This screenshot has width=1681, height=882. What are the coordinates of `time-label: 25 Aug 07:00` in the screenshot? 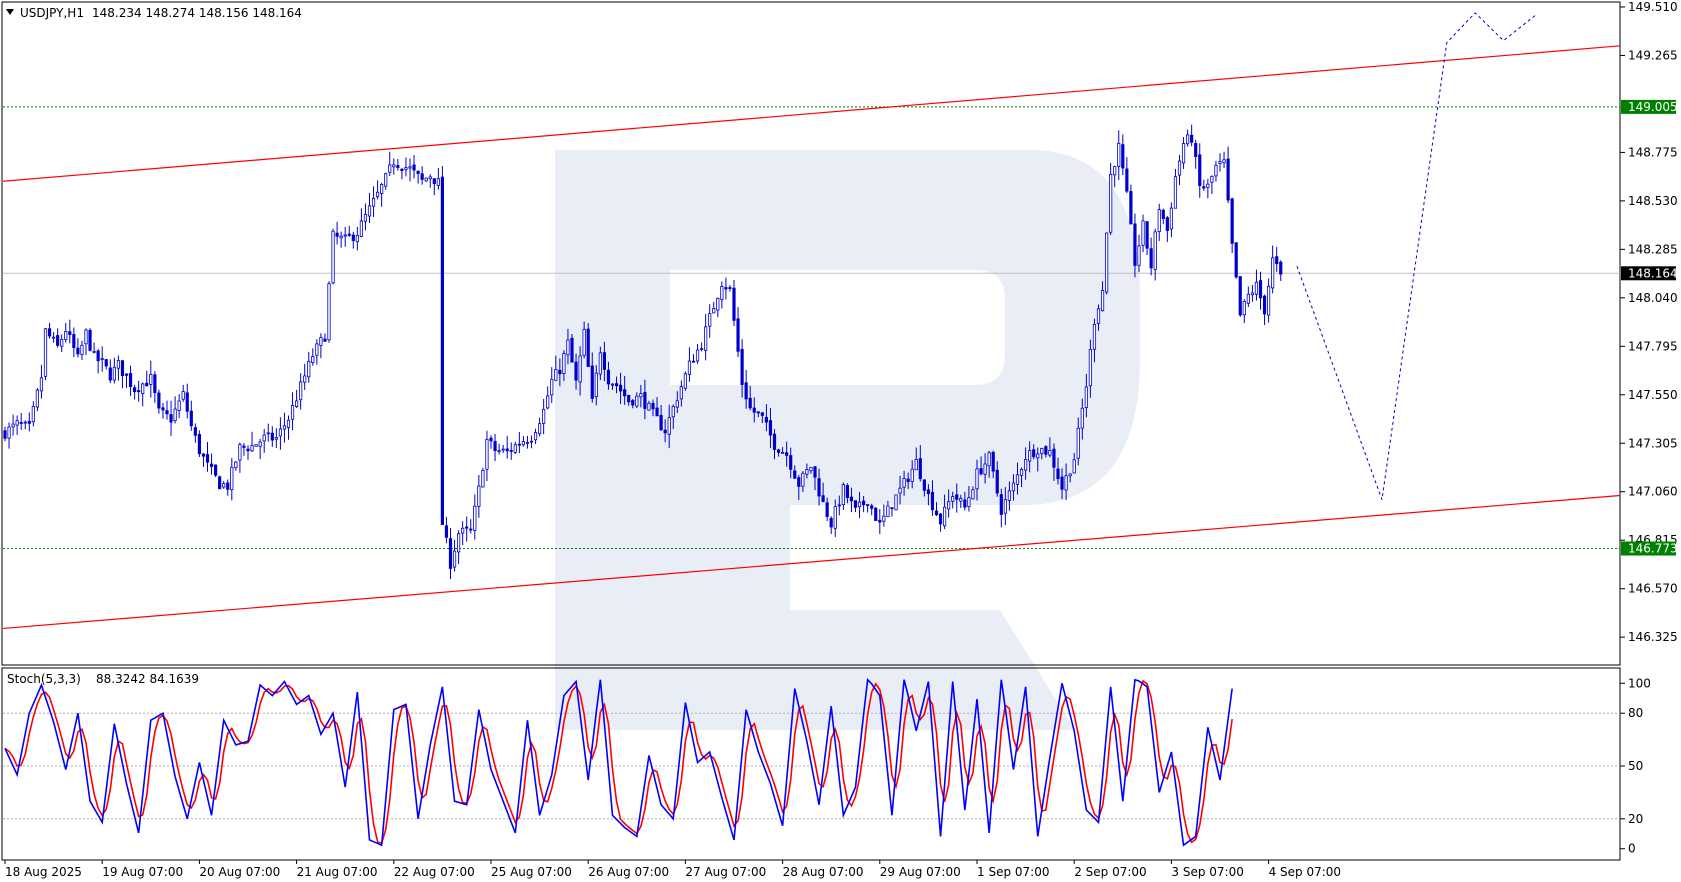 It's located at (531, 872).